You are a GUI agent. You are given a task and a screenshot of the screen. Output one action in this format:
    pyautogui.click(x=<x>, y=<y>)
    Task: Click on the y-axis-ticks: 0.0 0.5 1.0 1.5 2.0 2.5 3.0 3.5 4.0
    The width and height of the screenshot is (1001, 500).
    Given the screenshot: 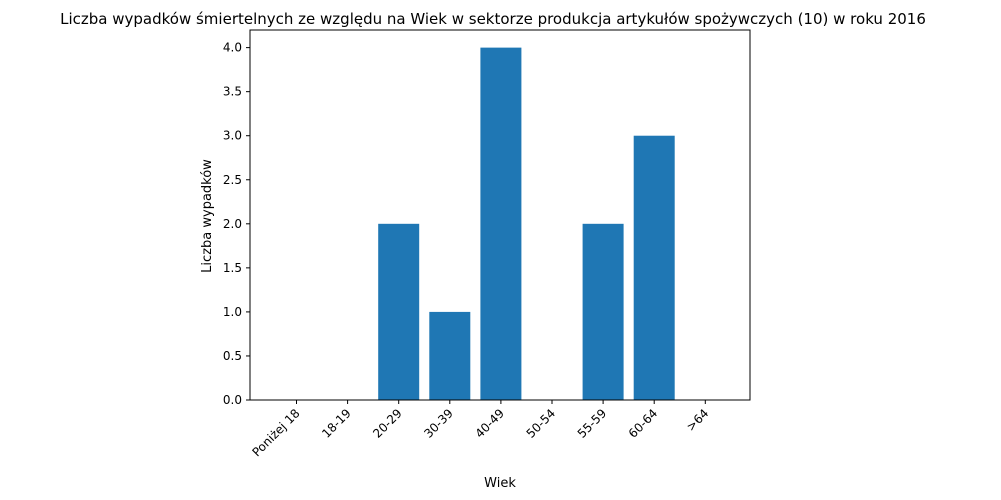 What is the action you would take?
    pyautogui.click(x=236, y=224)
    